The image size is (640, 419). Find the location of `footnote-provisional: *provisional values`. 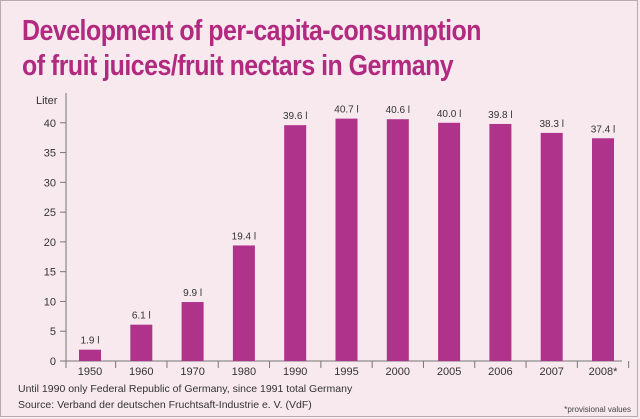

footnote-provisional: *provisional values is located at coordinates (597, 409).